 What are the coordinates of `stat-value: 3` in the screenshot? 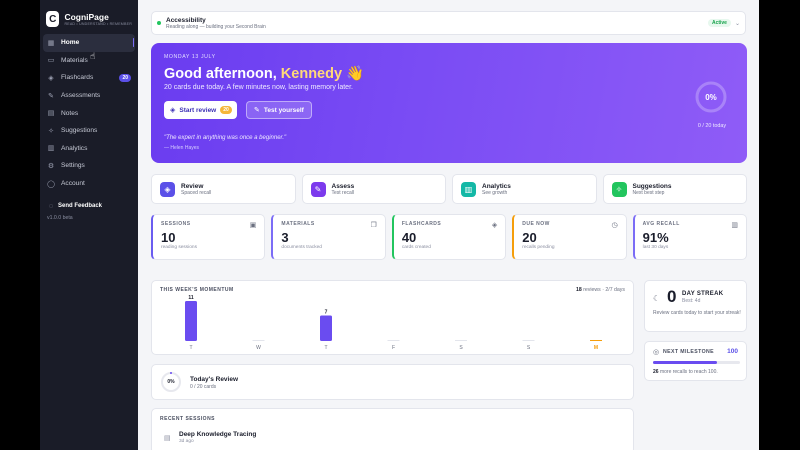 It's located at (285, 237).